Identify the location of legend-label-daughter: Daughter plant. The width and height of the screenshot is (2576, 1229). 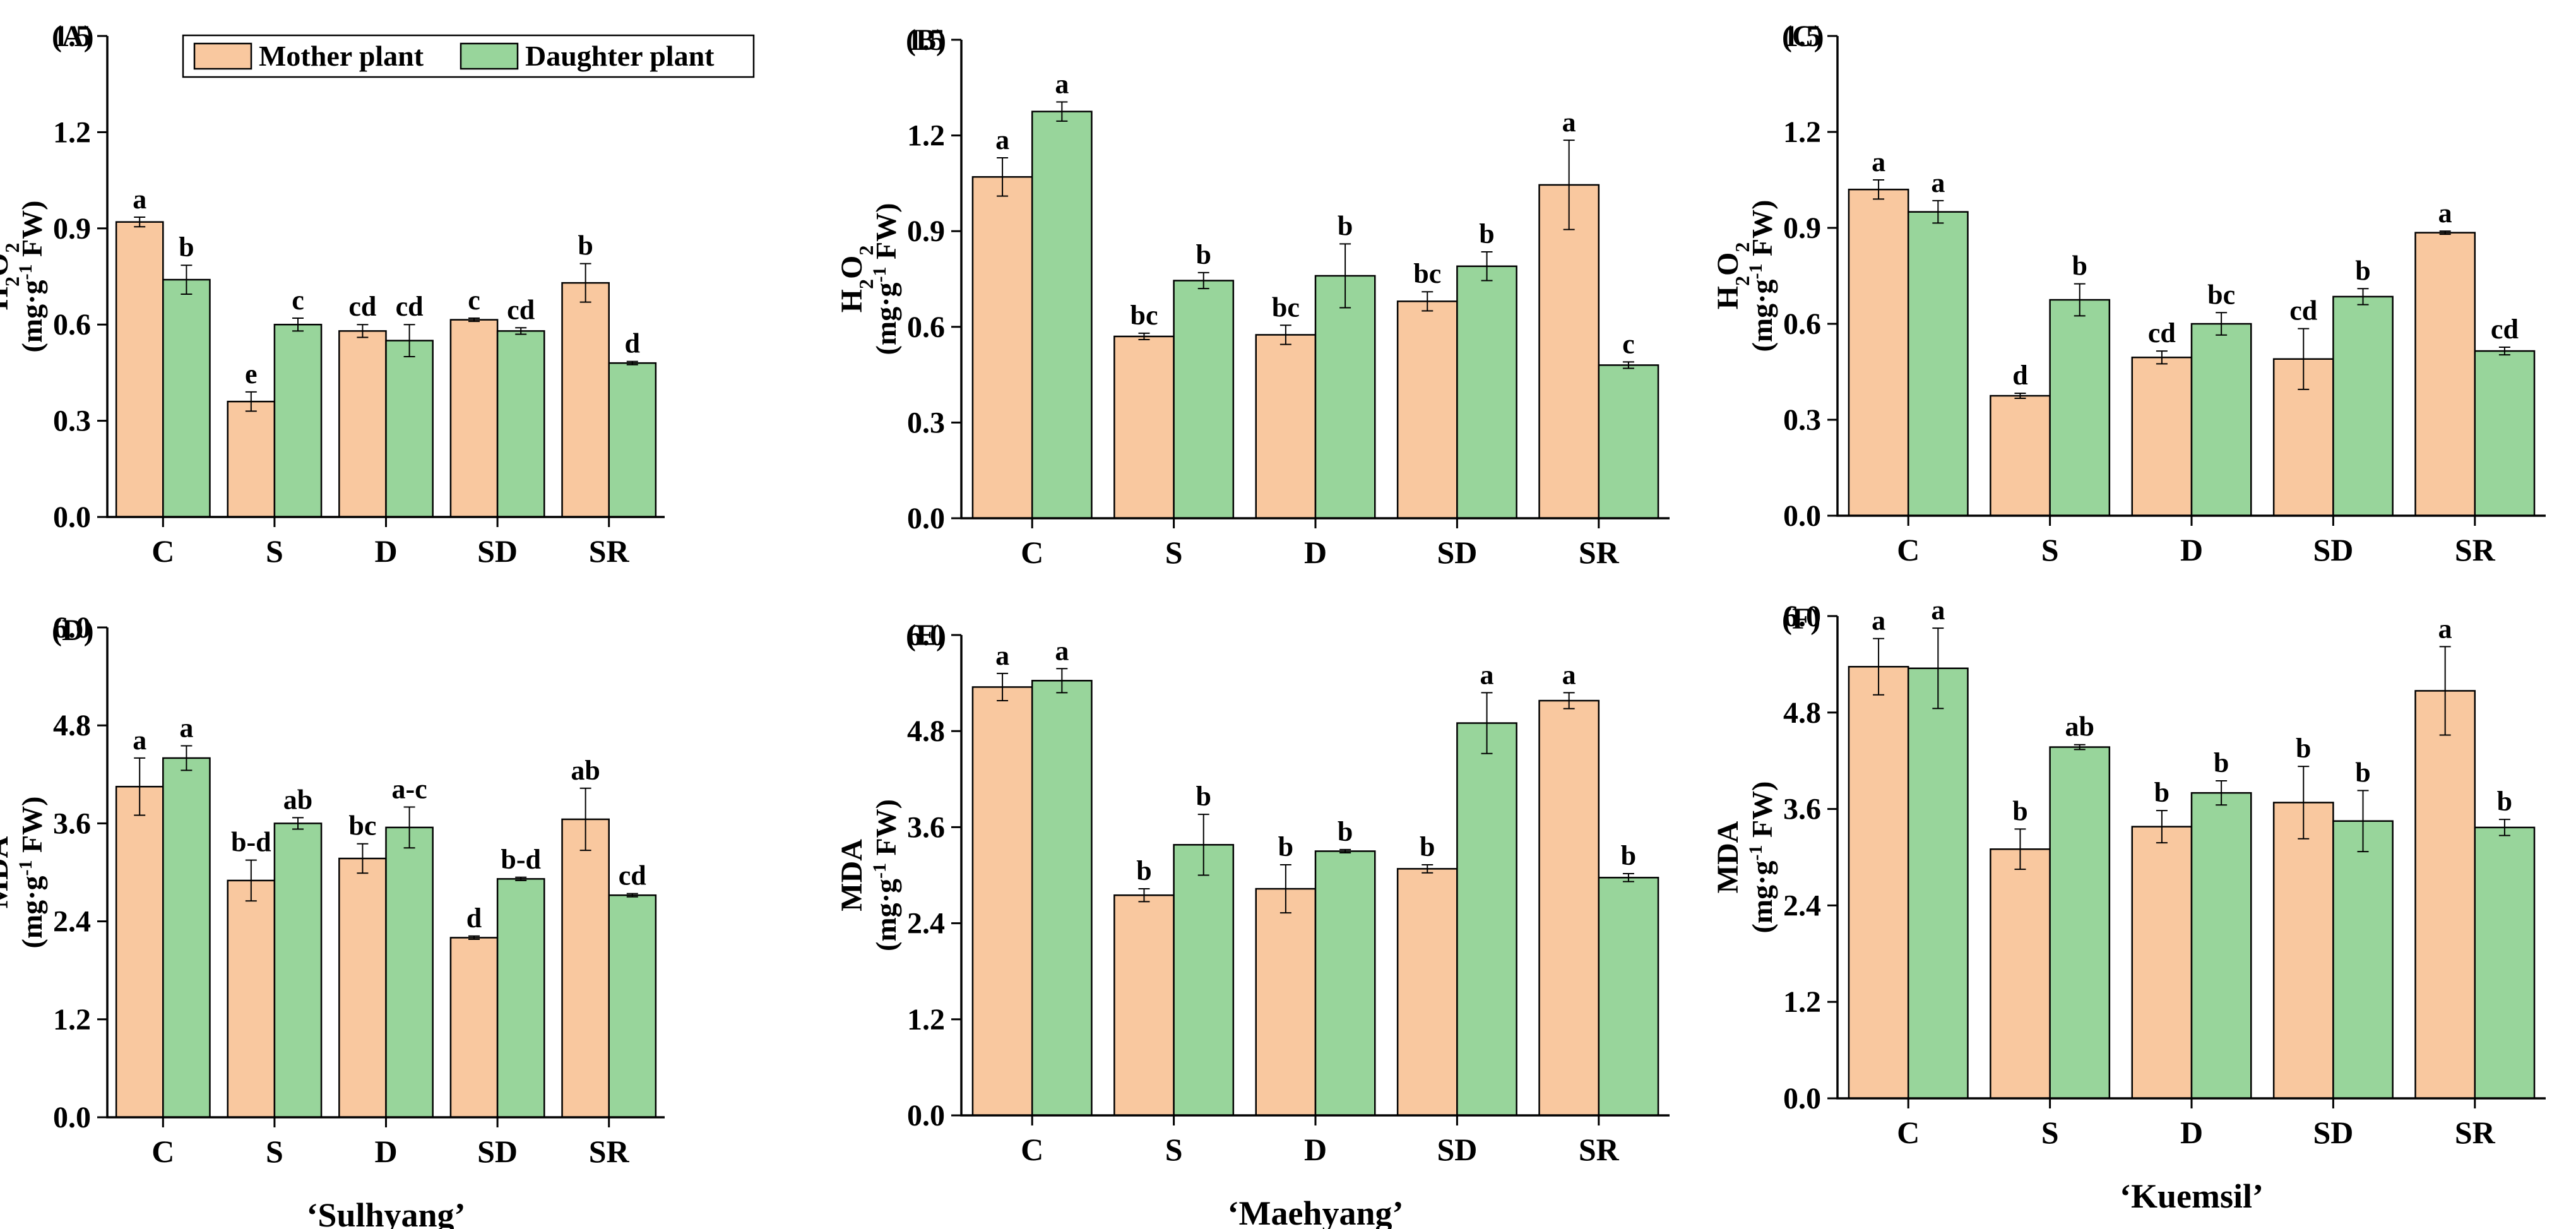
(620, 56).